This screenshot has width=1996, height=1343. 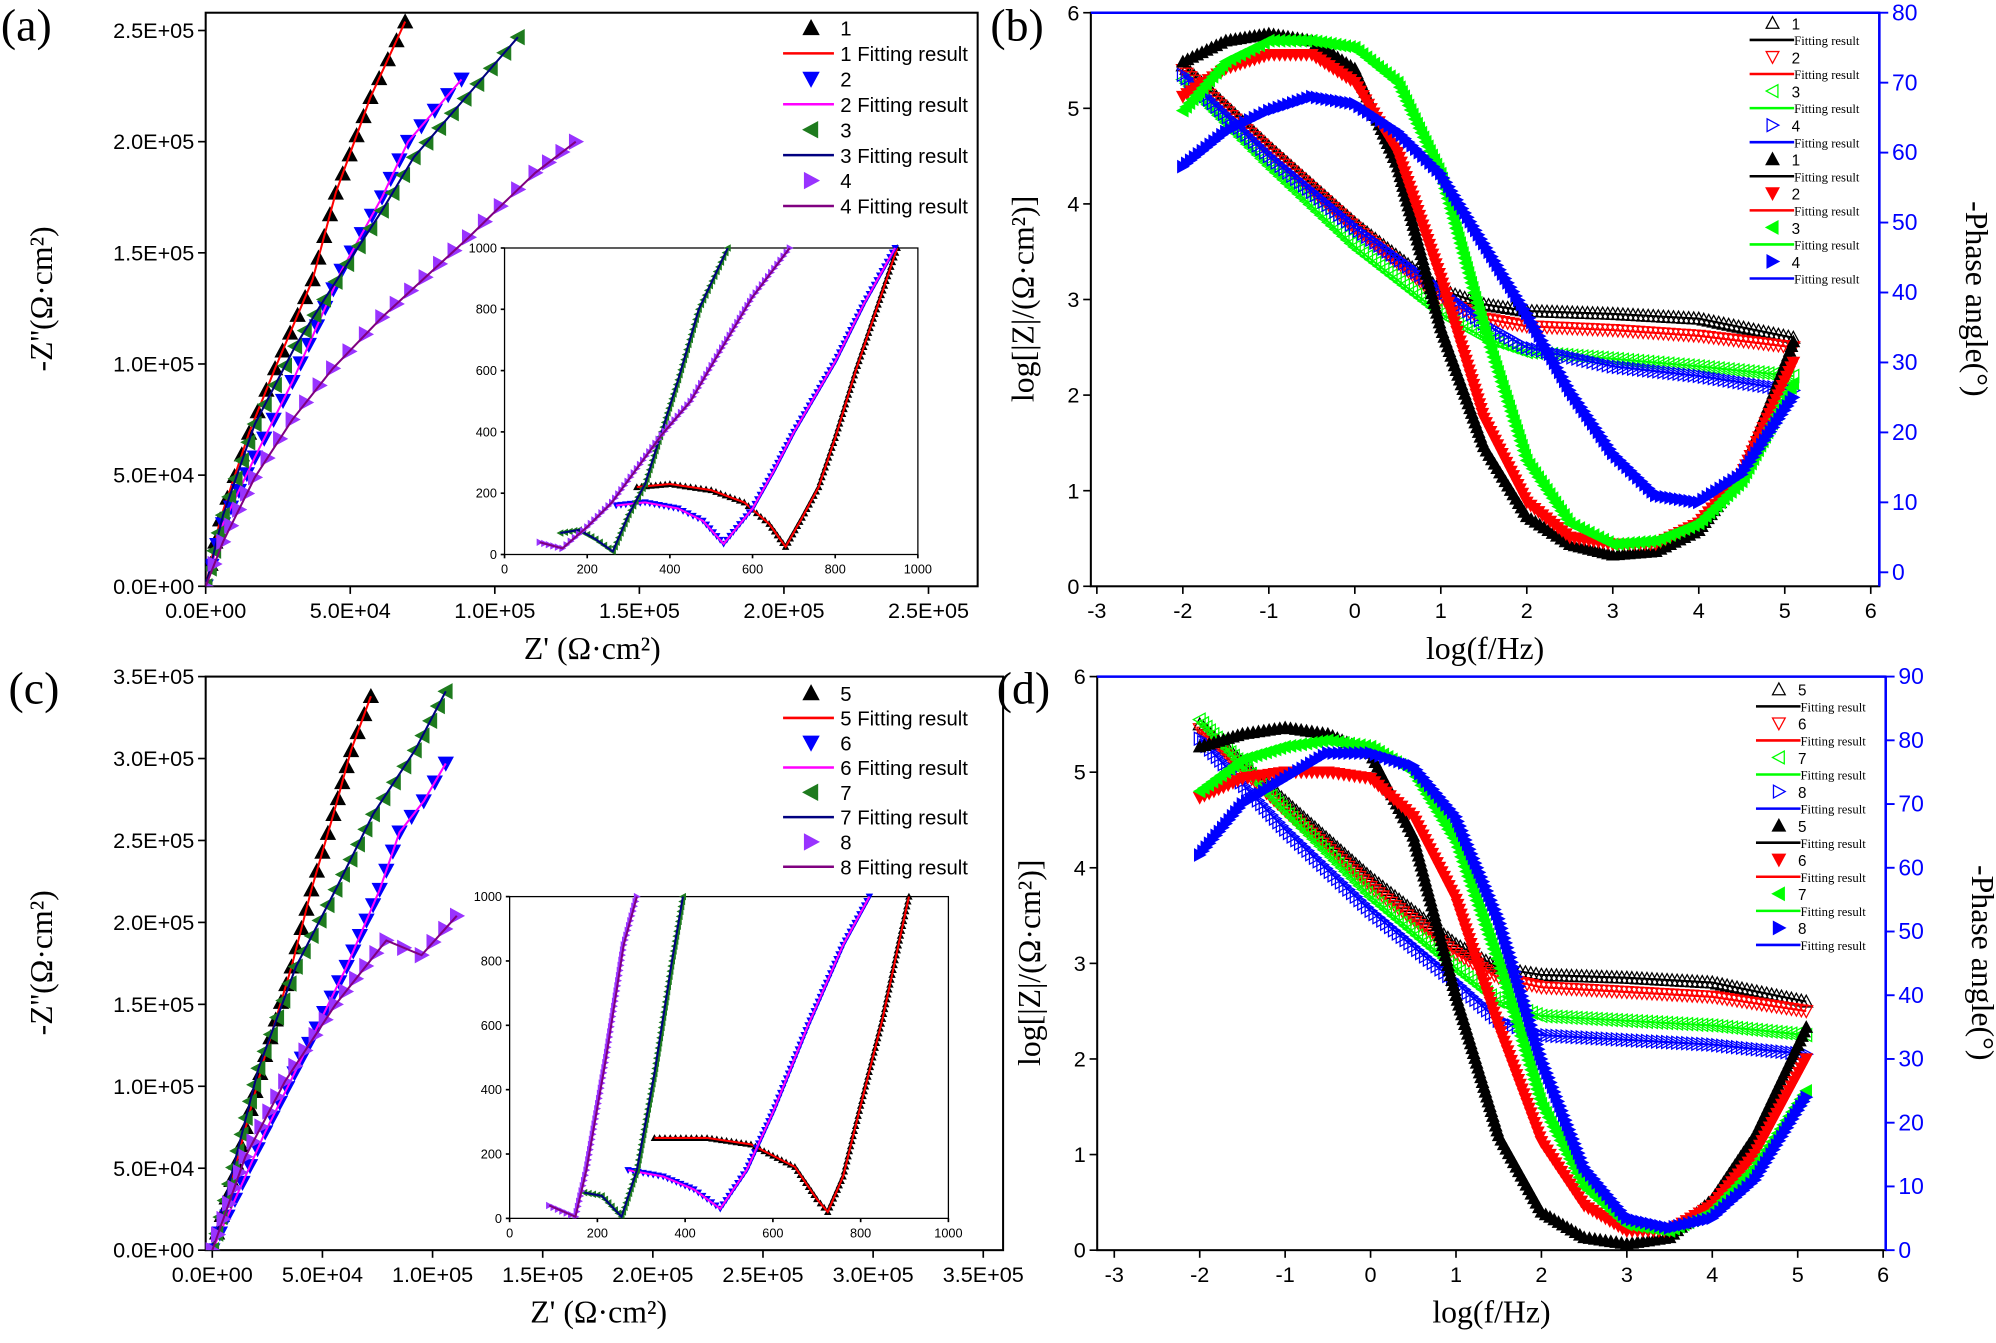 What do you see at coordinates (153, 30) in the screenshot?
I see `y-tick-label: 2.5E+05` at bounding box center [153, 30].